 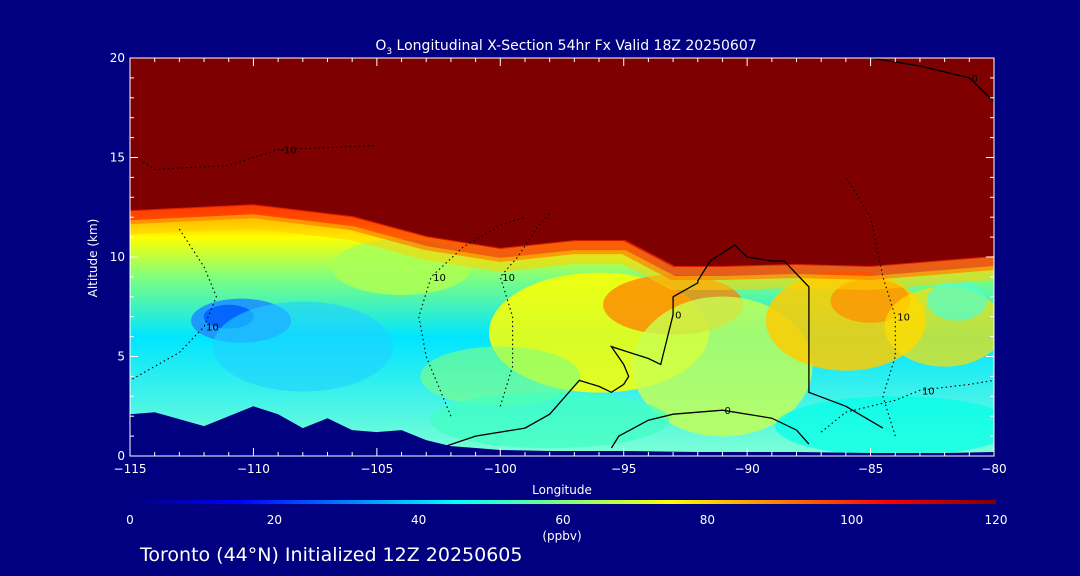 I want to click on colorbar-units: (ppbv), so click(x=561, y=536).